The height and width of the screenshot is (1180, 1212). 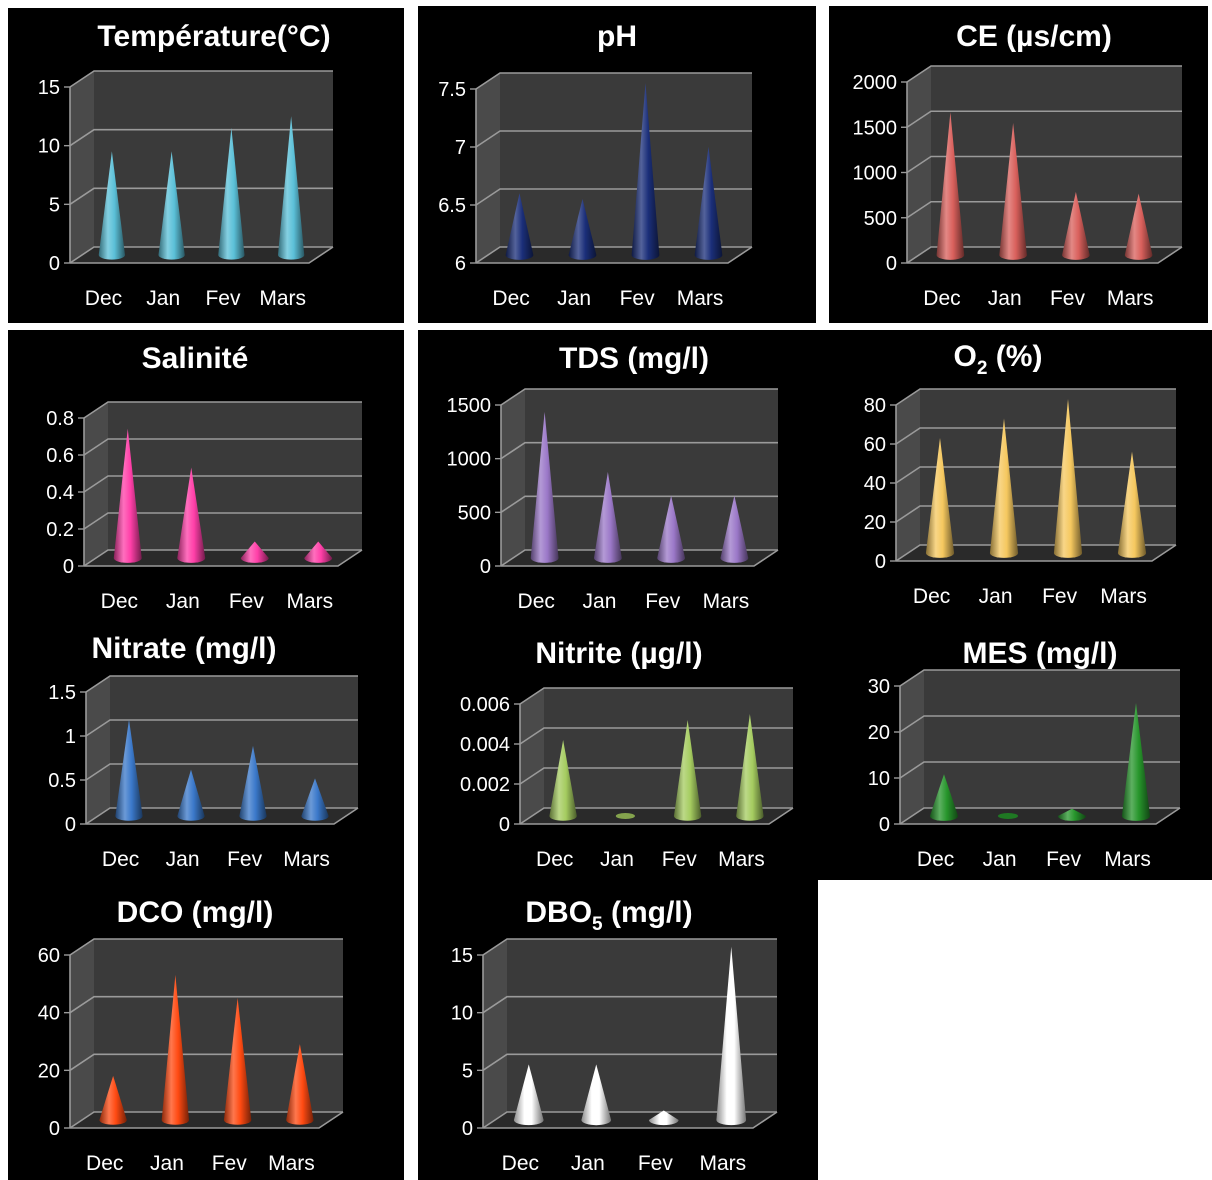 I want to click on chart-title: pH, so click(x=617, y=36).